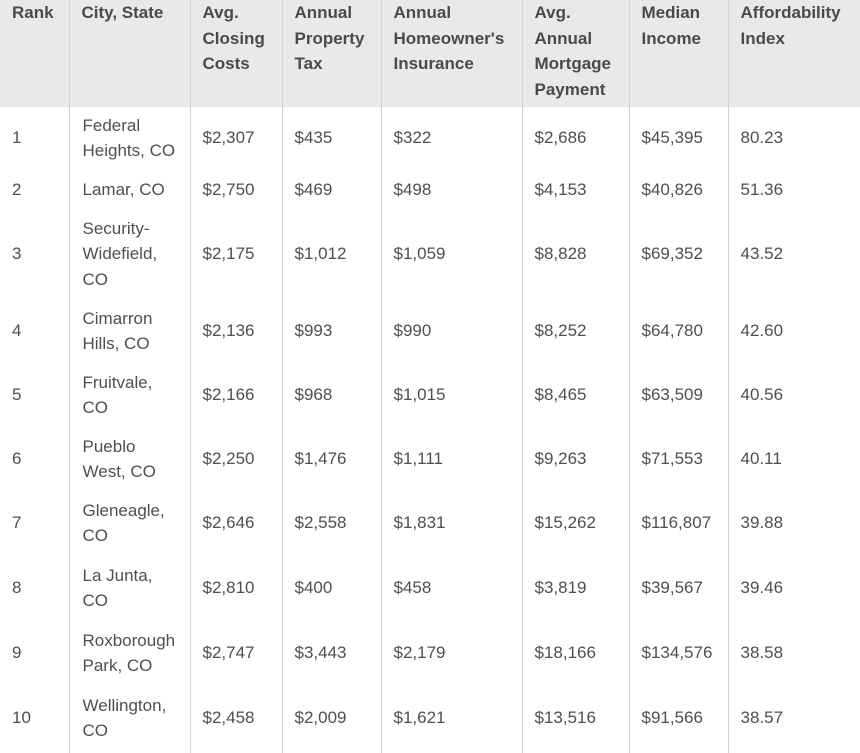 This screenshot has width=860, height=753. What do you see at coordinates (793, 459) in the screenshot?
I see `affordability-index-cell: 40.11` at bounding box center [793, 459].